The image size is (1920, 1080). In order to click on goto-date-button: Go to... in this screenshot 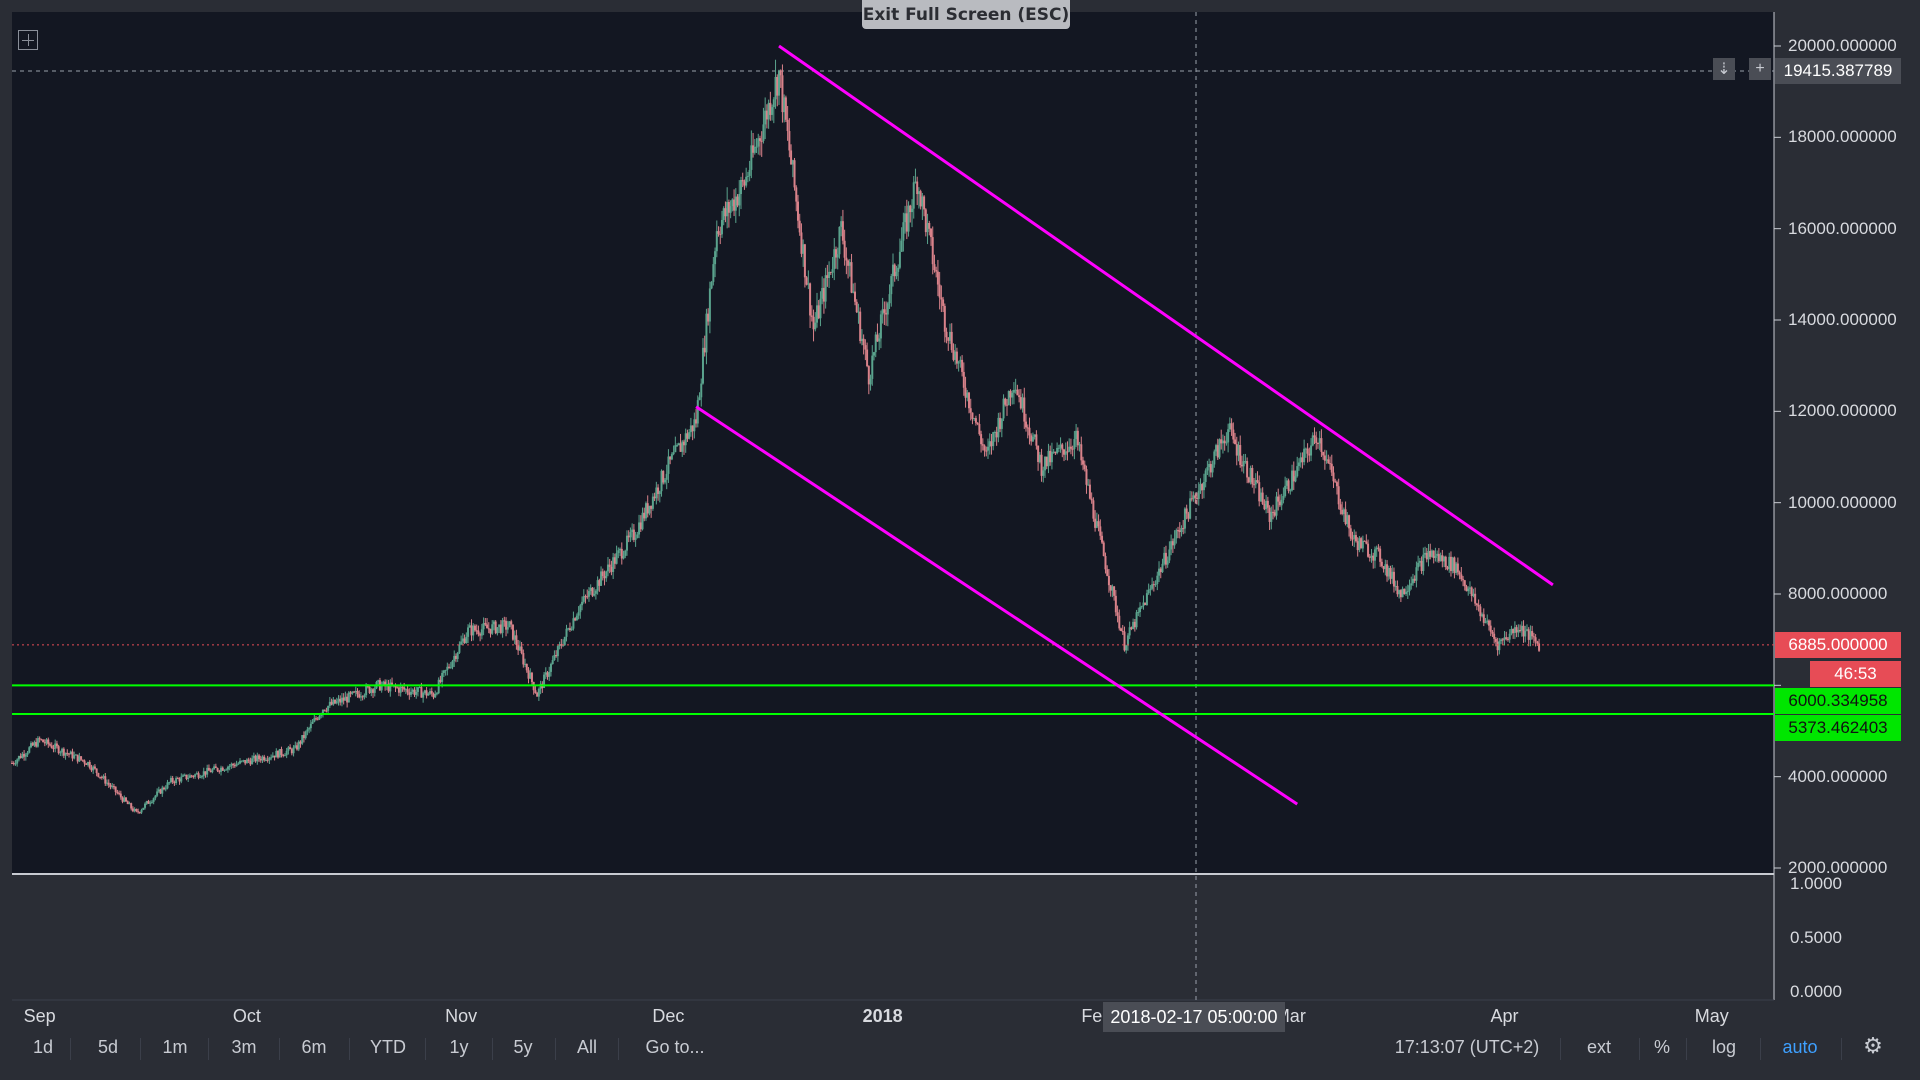, I will do `click(675, 1047)`.